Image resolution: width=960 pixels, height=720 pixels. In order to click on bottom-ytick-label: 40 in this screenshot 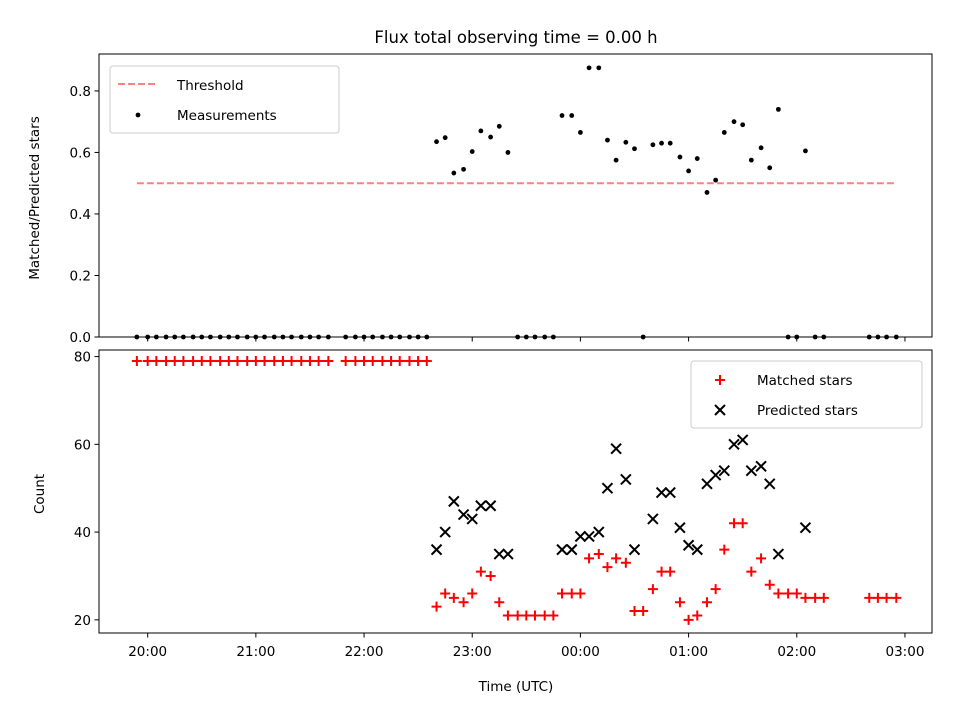, I will do `click(82, 533)`.